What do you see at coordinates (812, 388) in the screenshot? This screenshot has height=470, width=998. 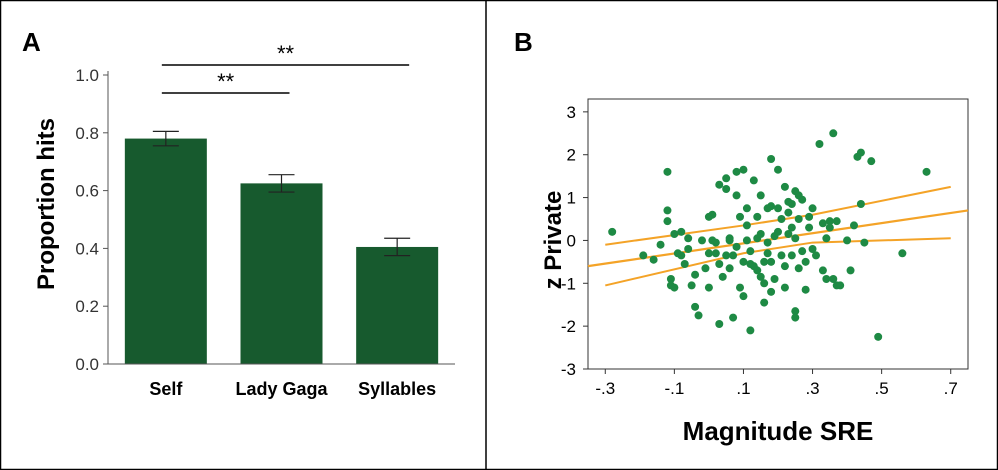 I see `x-tick-label: .3` at bounding box center [812, 388].